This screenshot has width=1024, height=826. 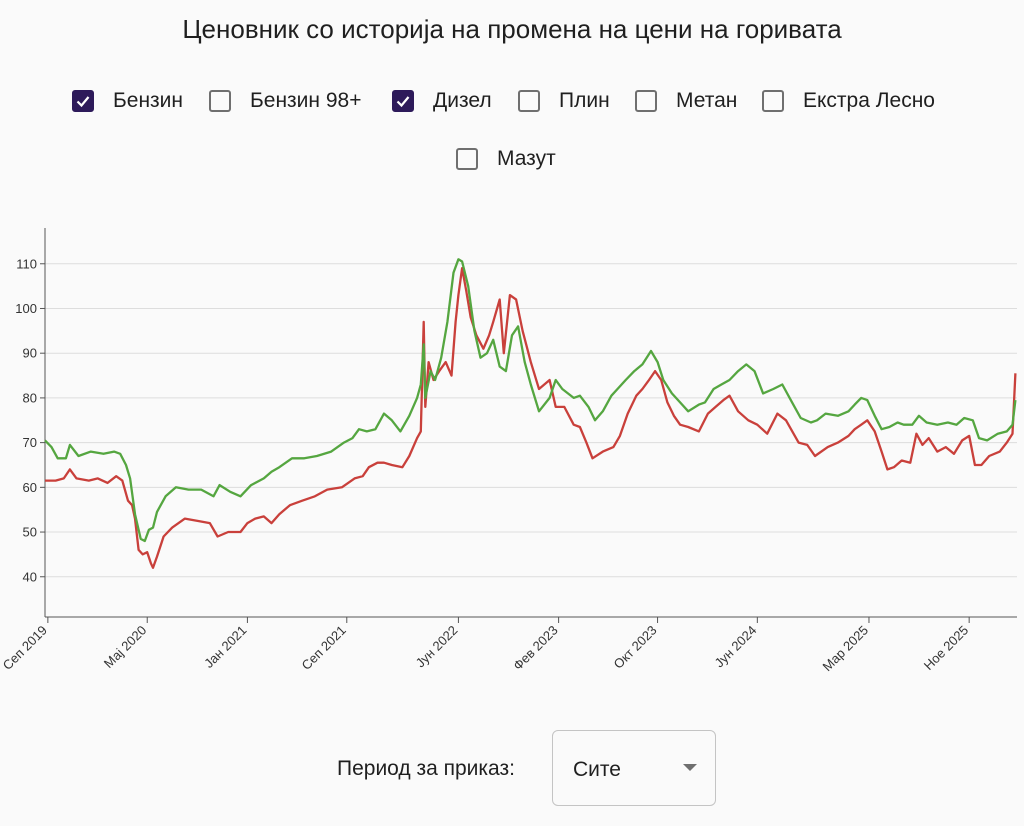 What do you see at coordinates (426, 768) in the screenshot?
I see `period-label: Период за приказ:` at bounding box center [426, 768].